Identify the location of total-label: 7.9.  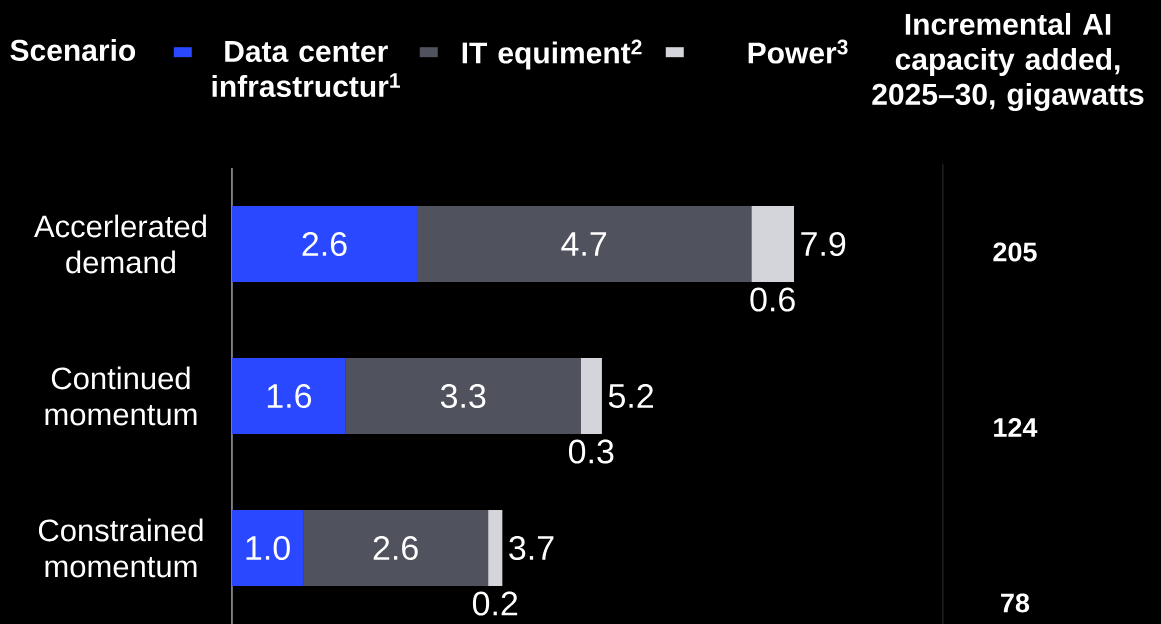
(823, 244).